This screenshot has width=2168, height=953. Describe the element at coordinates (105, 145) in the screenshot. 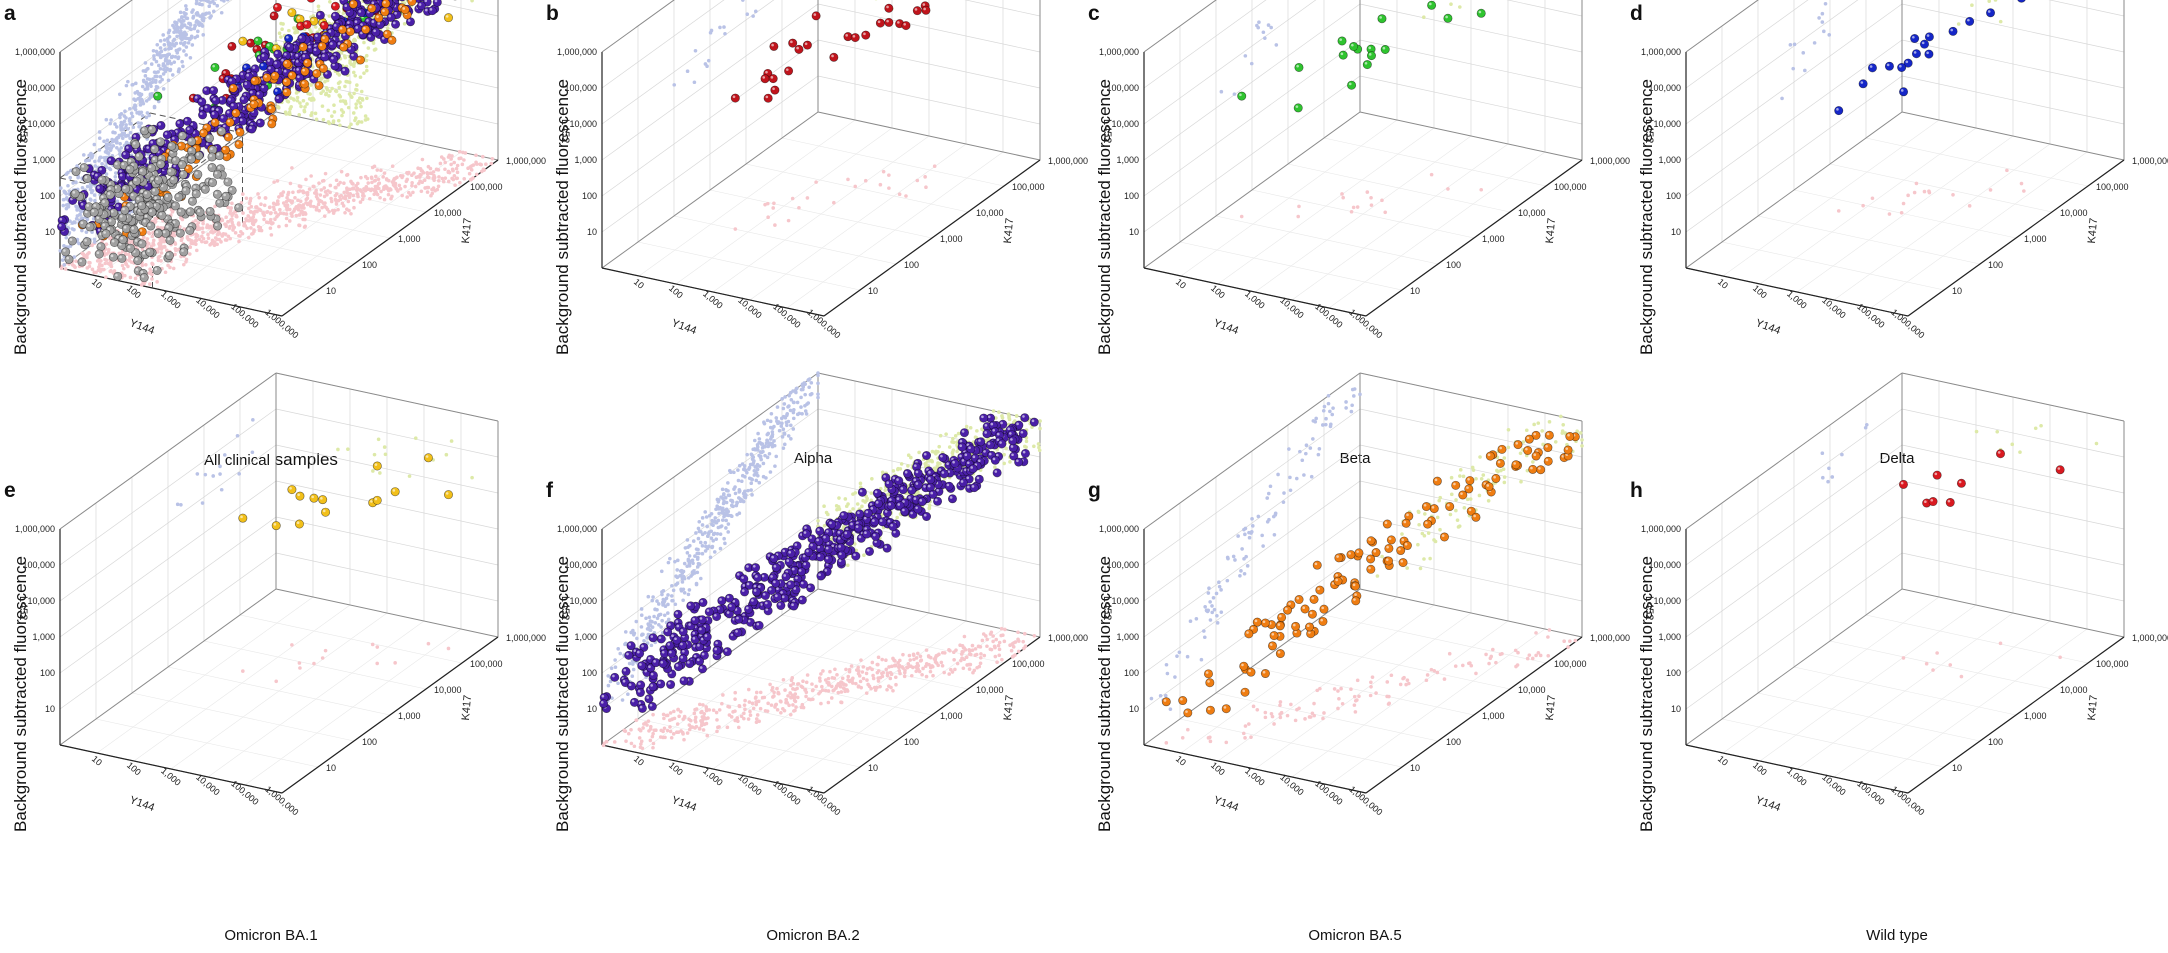

I see `negative-region-box` at that location.